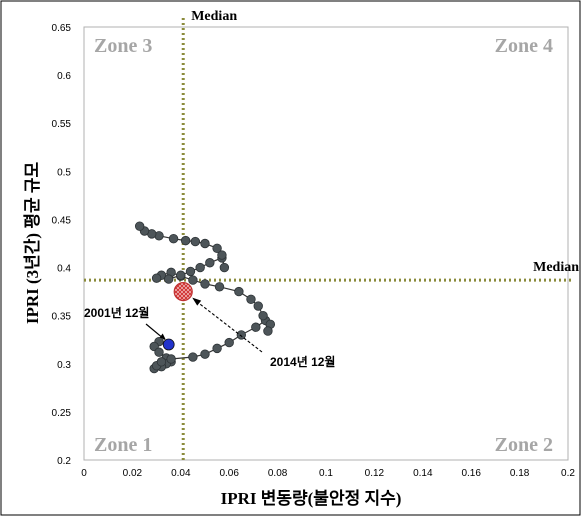  What do you see at coordinates (62, 413) in the screenshot?
I see `y-tick-label: 0.25` at bounding box center [62, 413].